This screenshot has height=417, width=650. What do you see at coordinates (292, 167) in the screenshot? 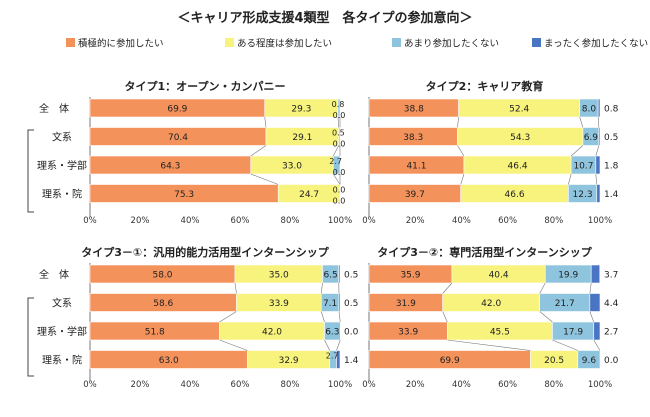
I see `data-label: 33.0` at bounding box center [292, 167].